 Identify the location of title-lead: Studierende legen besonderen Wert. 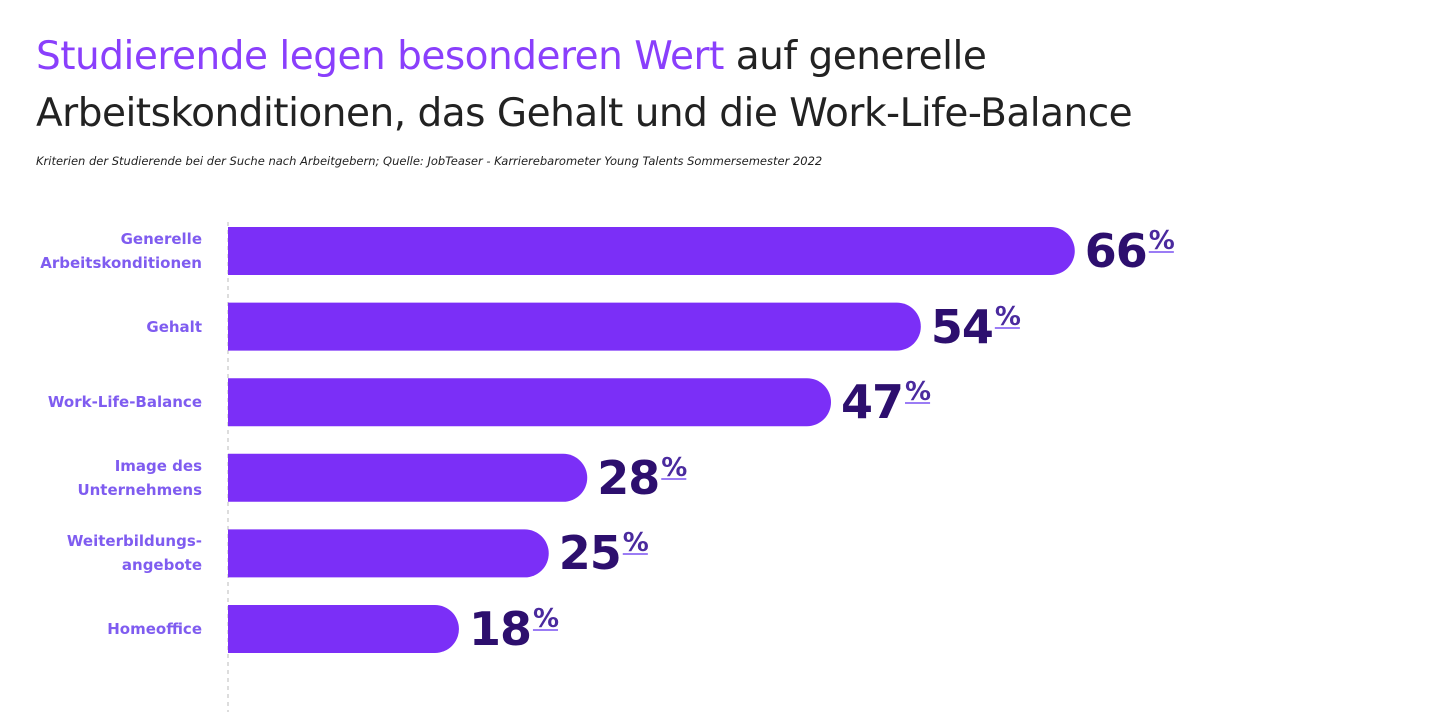
(380, 56).